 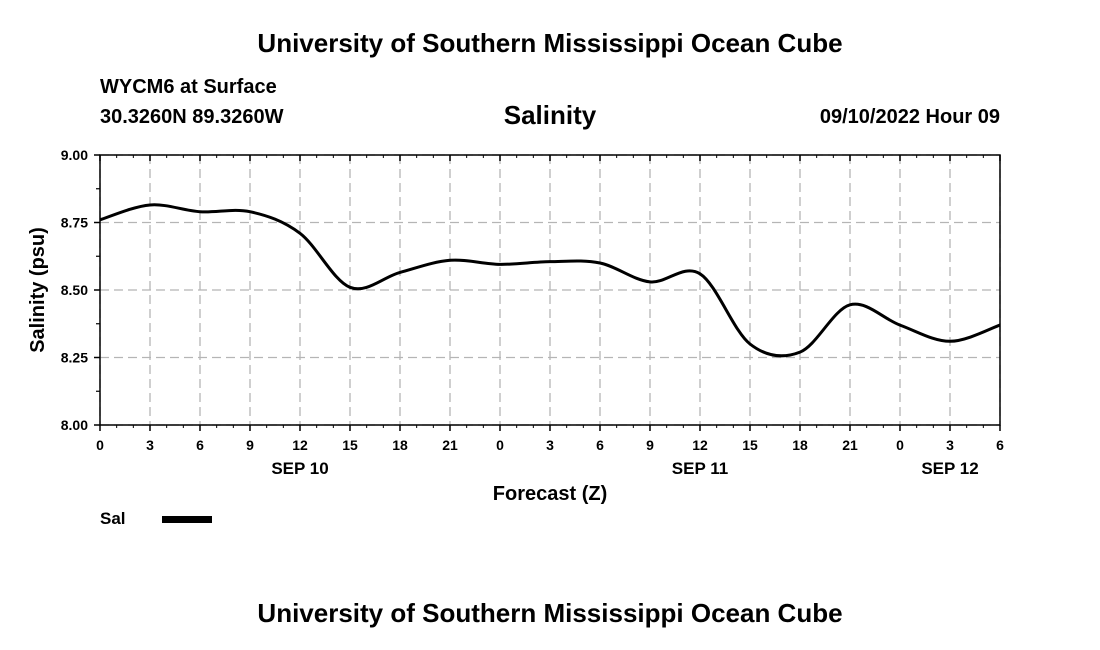 What do you see at coordinates (550, 115) in the screenshot?
I see `chart-title: Salinity` at bounding box center [550, 115].